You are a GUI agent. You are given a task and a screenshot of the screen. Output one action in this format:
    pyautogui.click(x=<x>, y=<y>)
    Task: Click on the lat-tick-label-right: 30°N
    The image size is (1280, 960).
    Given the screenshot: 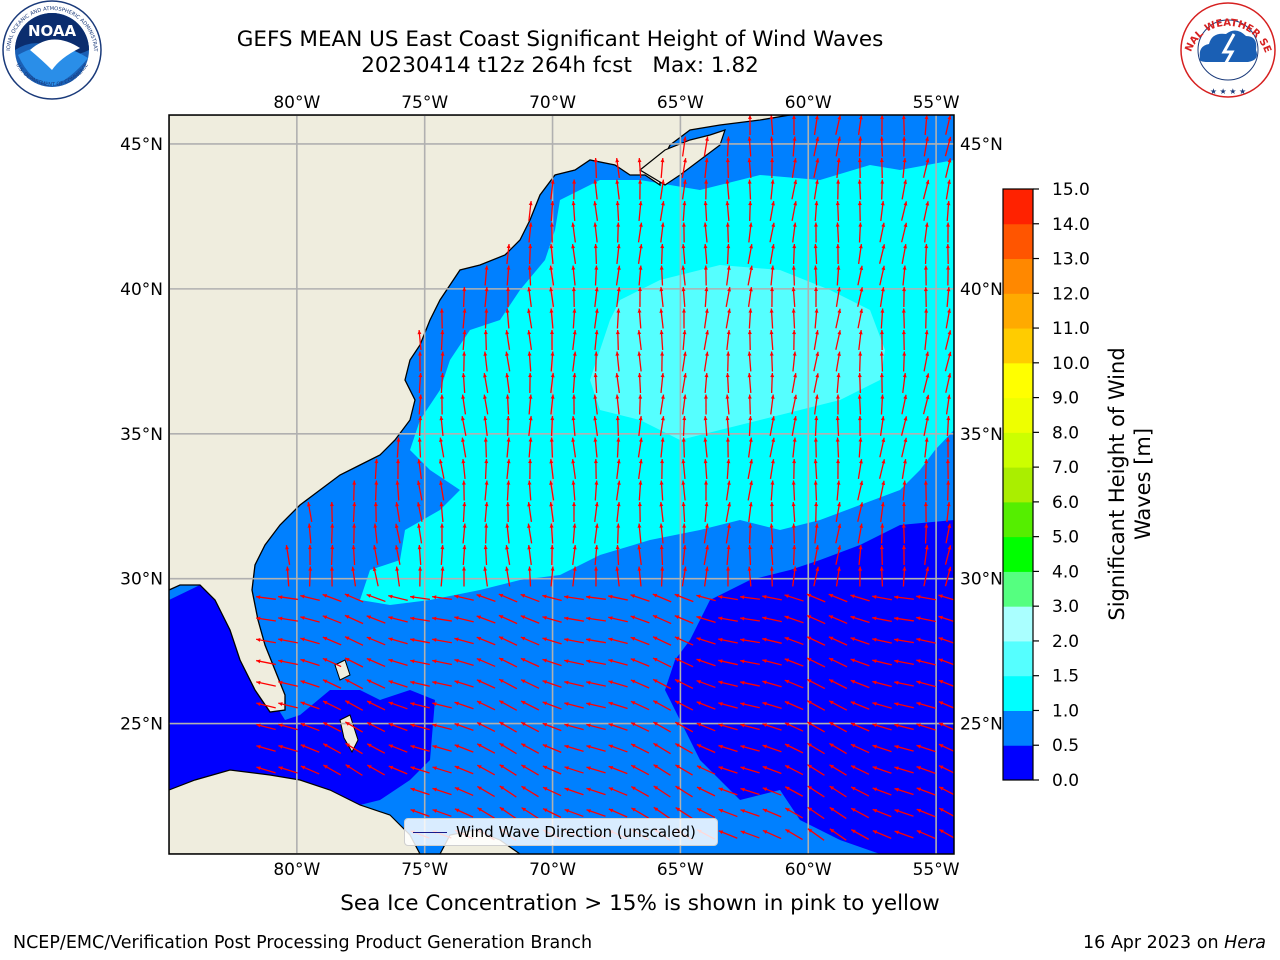 What is the action you would take?
    pyautogui.click(x=981, y=580)
    